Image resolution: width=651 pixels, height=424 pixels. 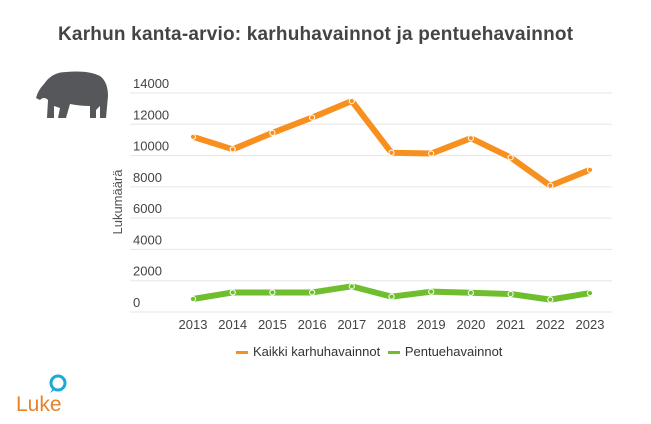 I want to click on bear-icon, so click(x=72, y=94).